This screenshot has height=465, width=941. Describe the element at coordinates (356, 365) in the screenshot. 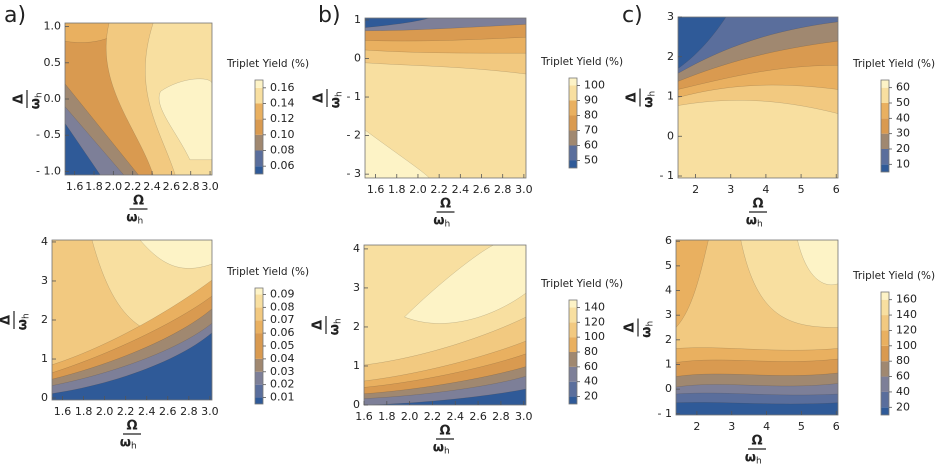

I see `y-tick-label: 1` at that location.